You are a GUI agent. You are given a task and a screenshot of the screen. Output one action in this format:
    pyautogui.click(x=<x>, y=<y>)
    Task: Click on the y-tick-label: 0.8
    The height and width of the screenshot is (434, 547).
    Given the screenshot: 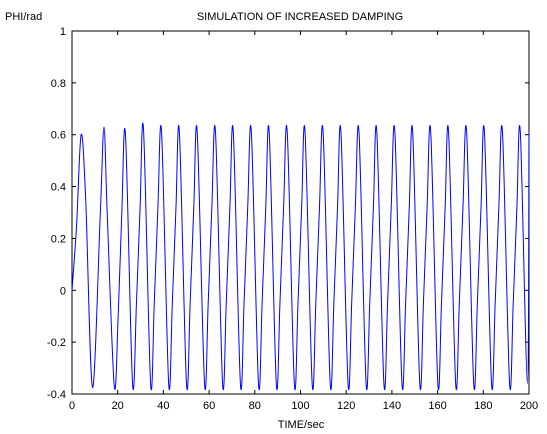 What is the action you would take?
    pyautogui.click(x=58, y=84)
    